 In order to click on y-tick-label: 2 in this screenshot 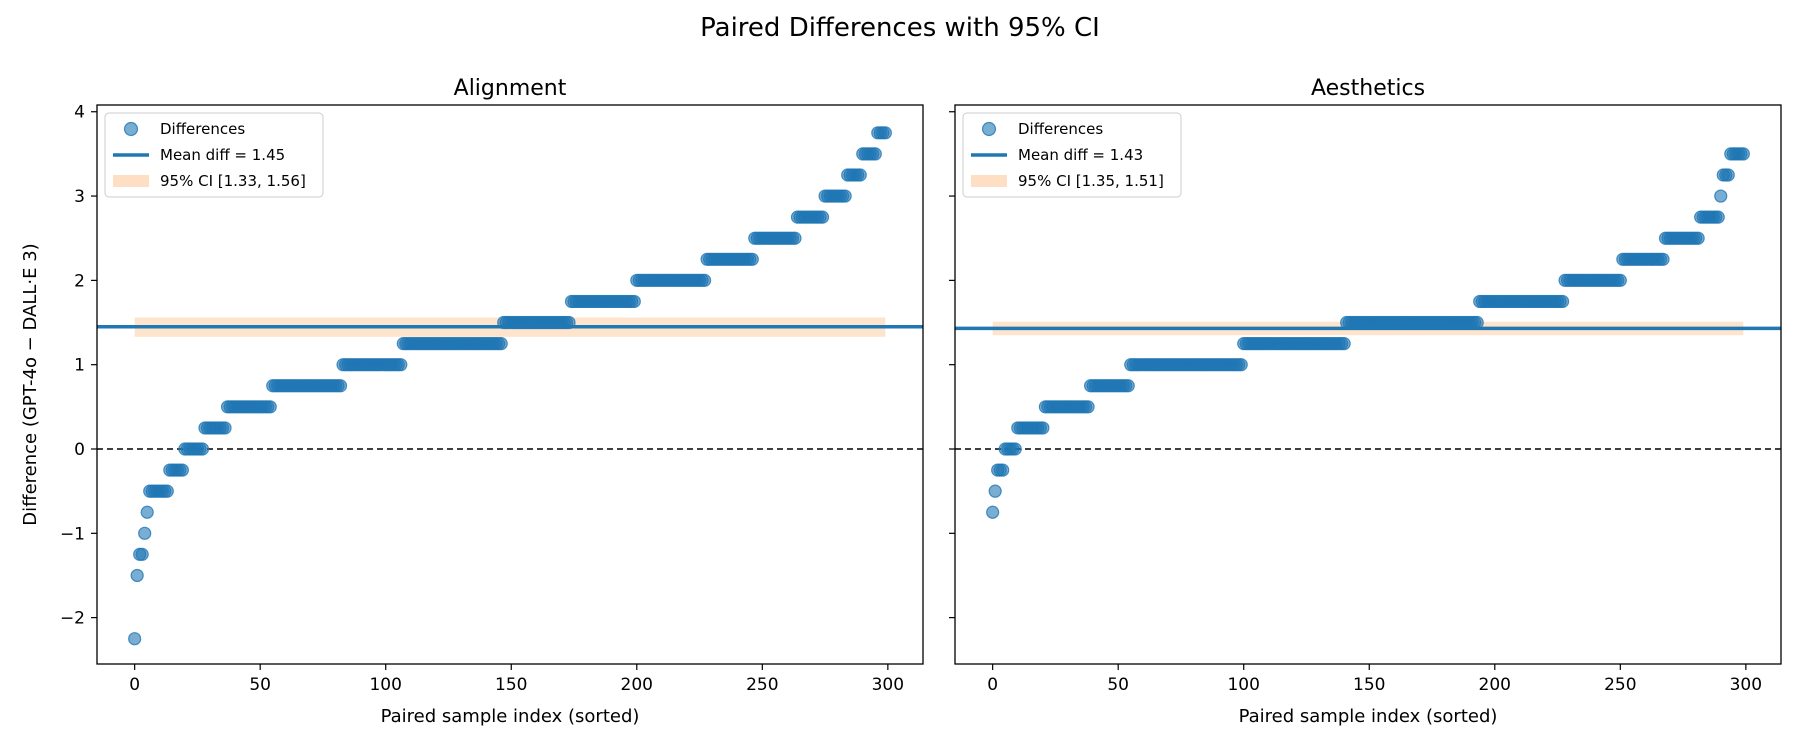, I will do `click(79, 281)`.